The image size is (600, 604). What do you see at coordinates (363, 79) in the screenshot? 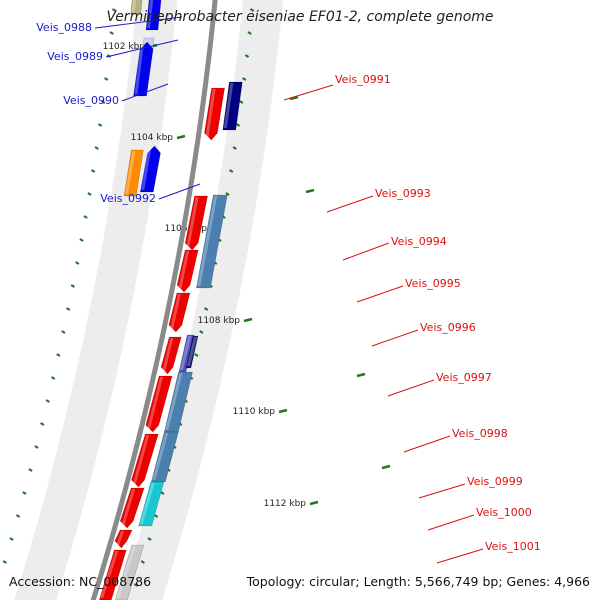
I see `gene-label: Veis_0991` at bounding box center [363, 79].